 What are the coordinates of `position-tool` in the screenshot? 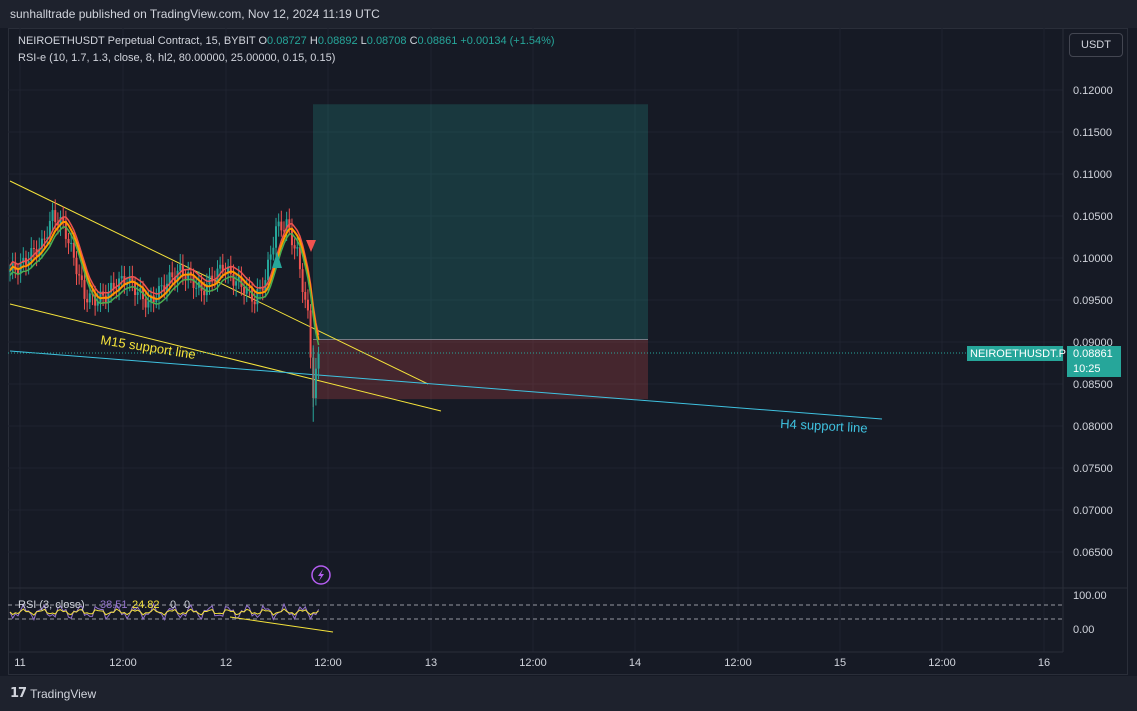 It's located at (480, 252).